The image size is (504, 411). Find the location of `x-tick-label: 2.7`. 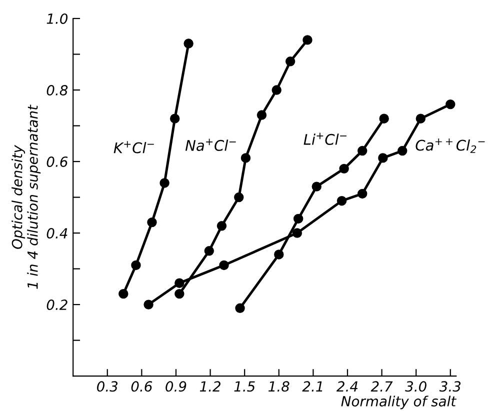

x-tick-label: 2.7 is located at coordinates (381, 386).